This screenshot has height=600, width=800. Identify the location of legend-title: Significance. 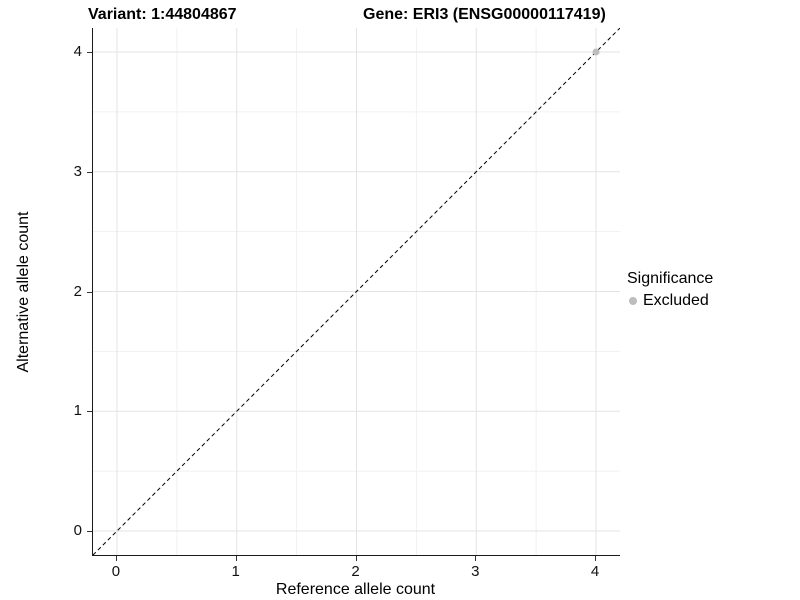
(670, 278).